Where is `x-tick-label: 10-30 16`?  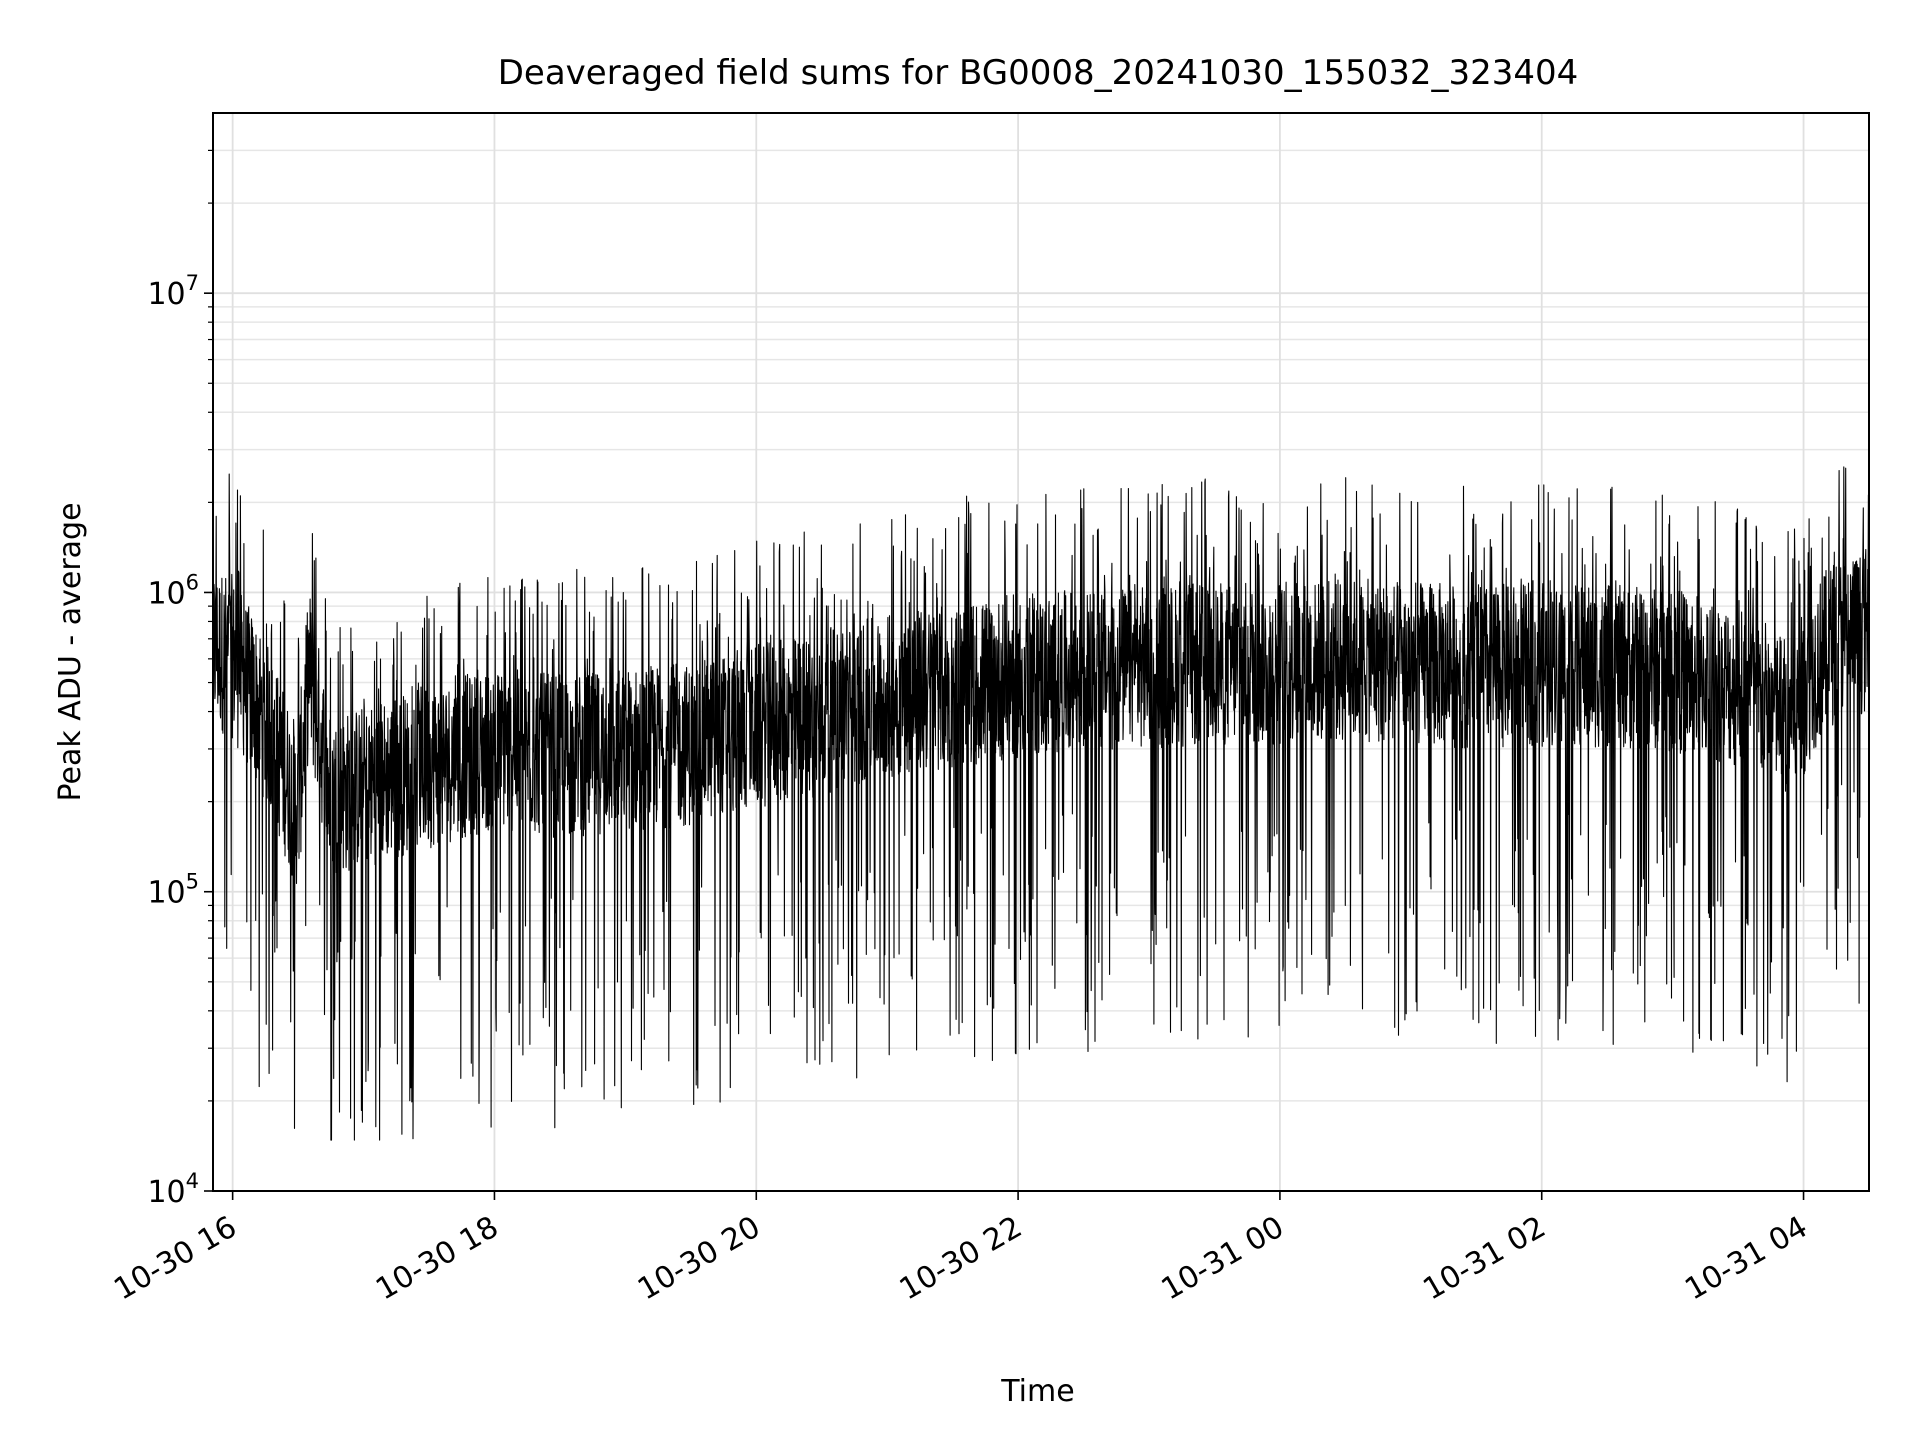
x-tick-label: 10-30 16 is located at coordinates (175, 1259).